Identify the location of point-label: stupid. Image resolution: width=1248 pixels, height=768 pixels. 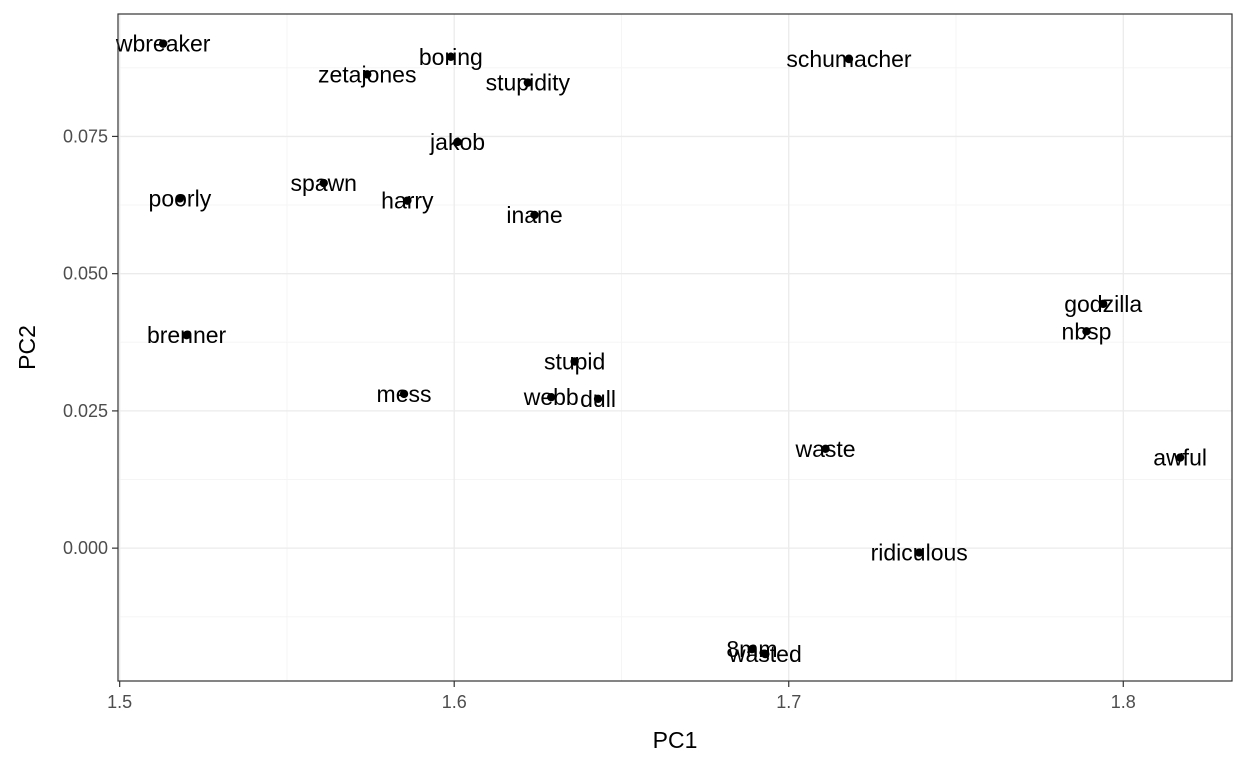
(574, 361).